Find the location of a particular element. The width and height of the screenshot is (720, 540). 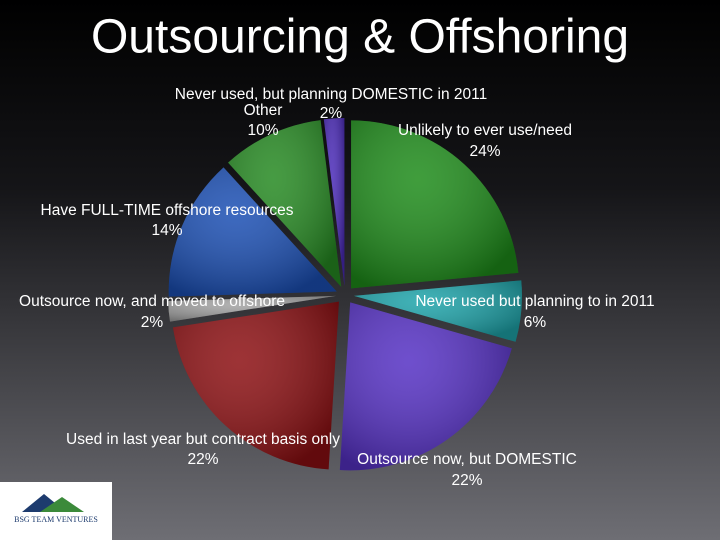

logo-mark is located at coordinates (62, 504).